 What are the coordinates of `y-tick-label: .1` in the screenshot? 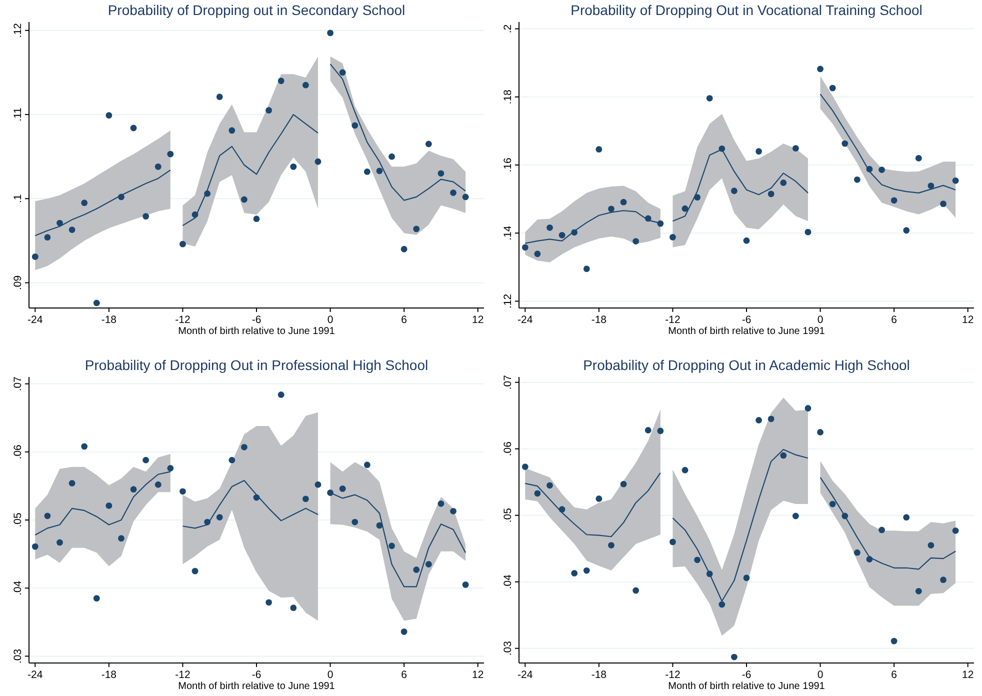 It's located at (18, 199).